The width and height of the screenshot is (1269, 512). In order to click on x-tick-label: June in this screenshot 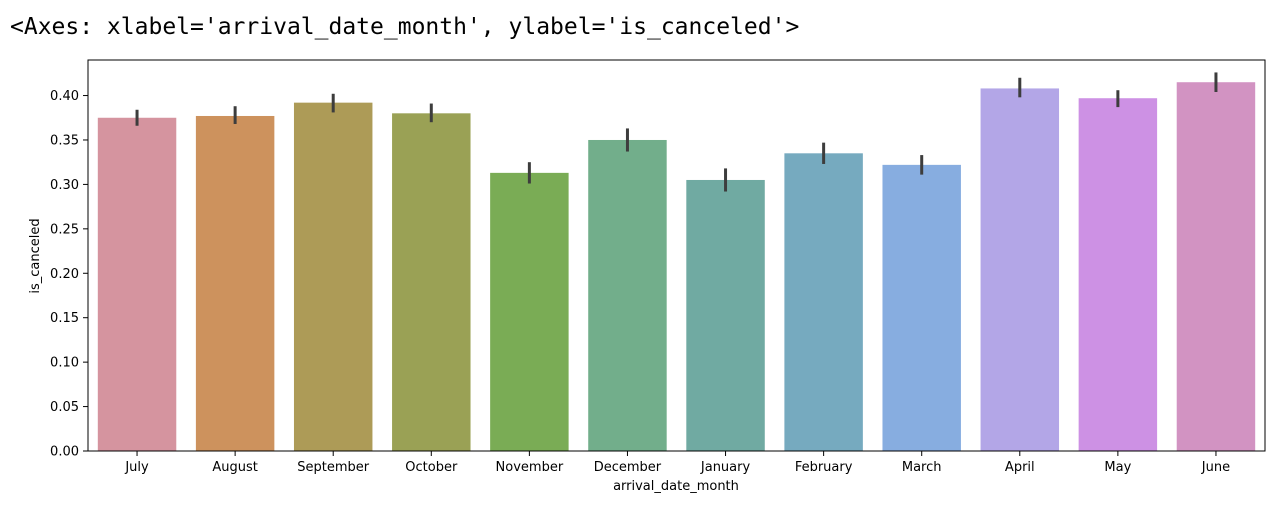, I will do `click(1215, 467)`.